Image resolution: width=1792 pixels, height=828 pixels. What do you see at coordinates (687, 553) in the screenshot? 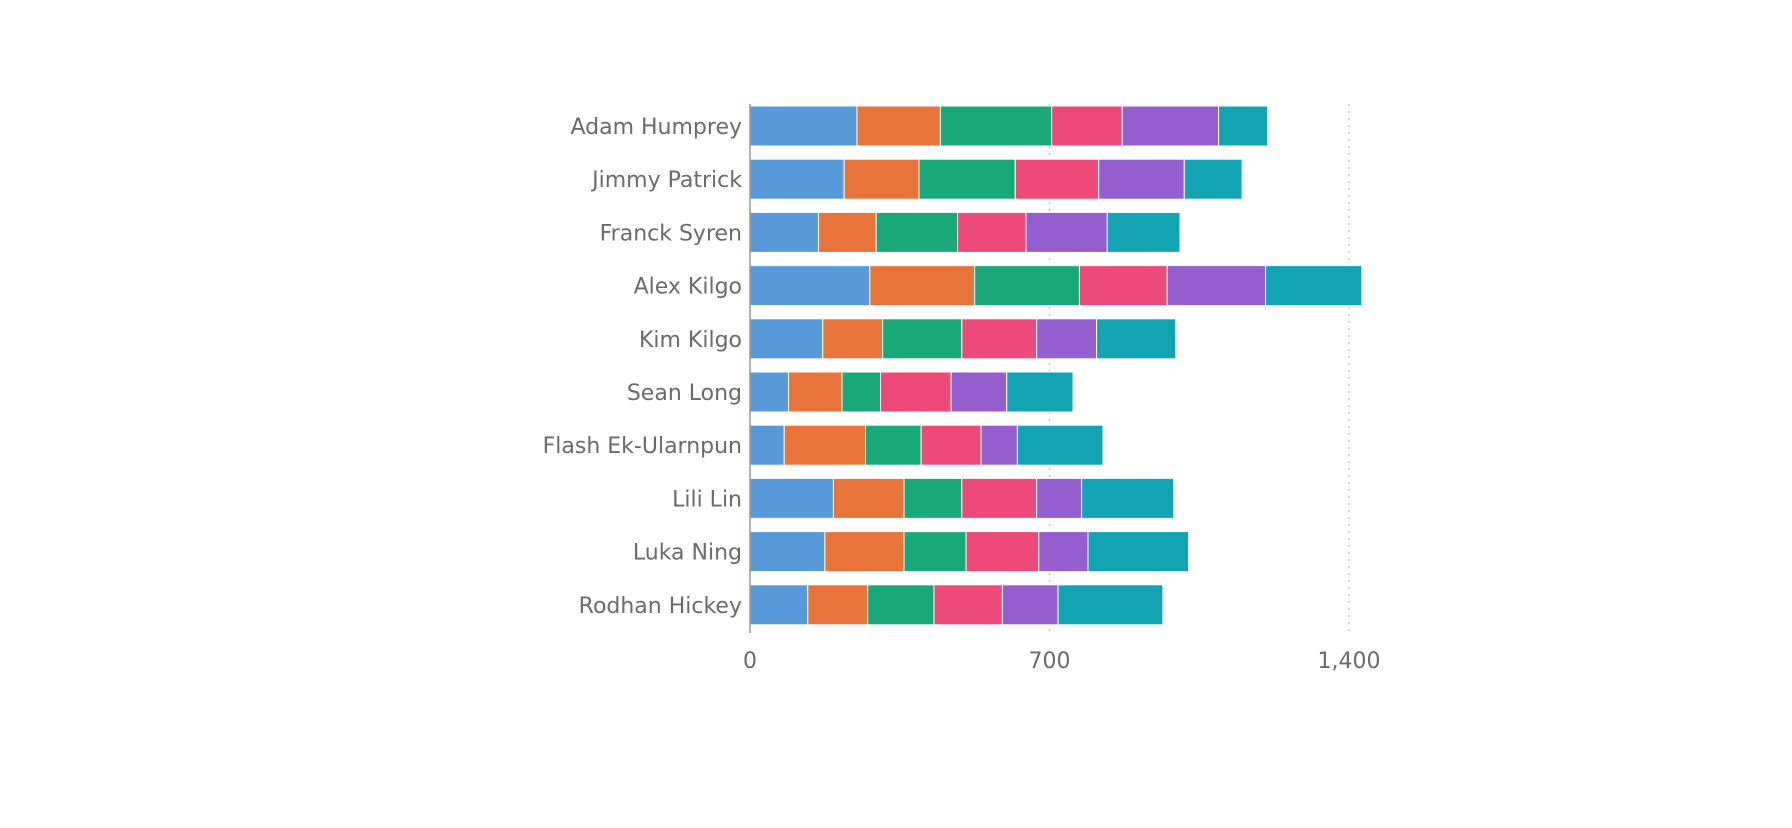
I see `category-label: Luka Ning` at bounding box center [687, 553].